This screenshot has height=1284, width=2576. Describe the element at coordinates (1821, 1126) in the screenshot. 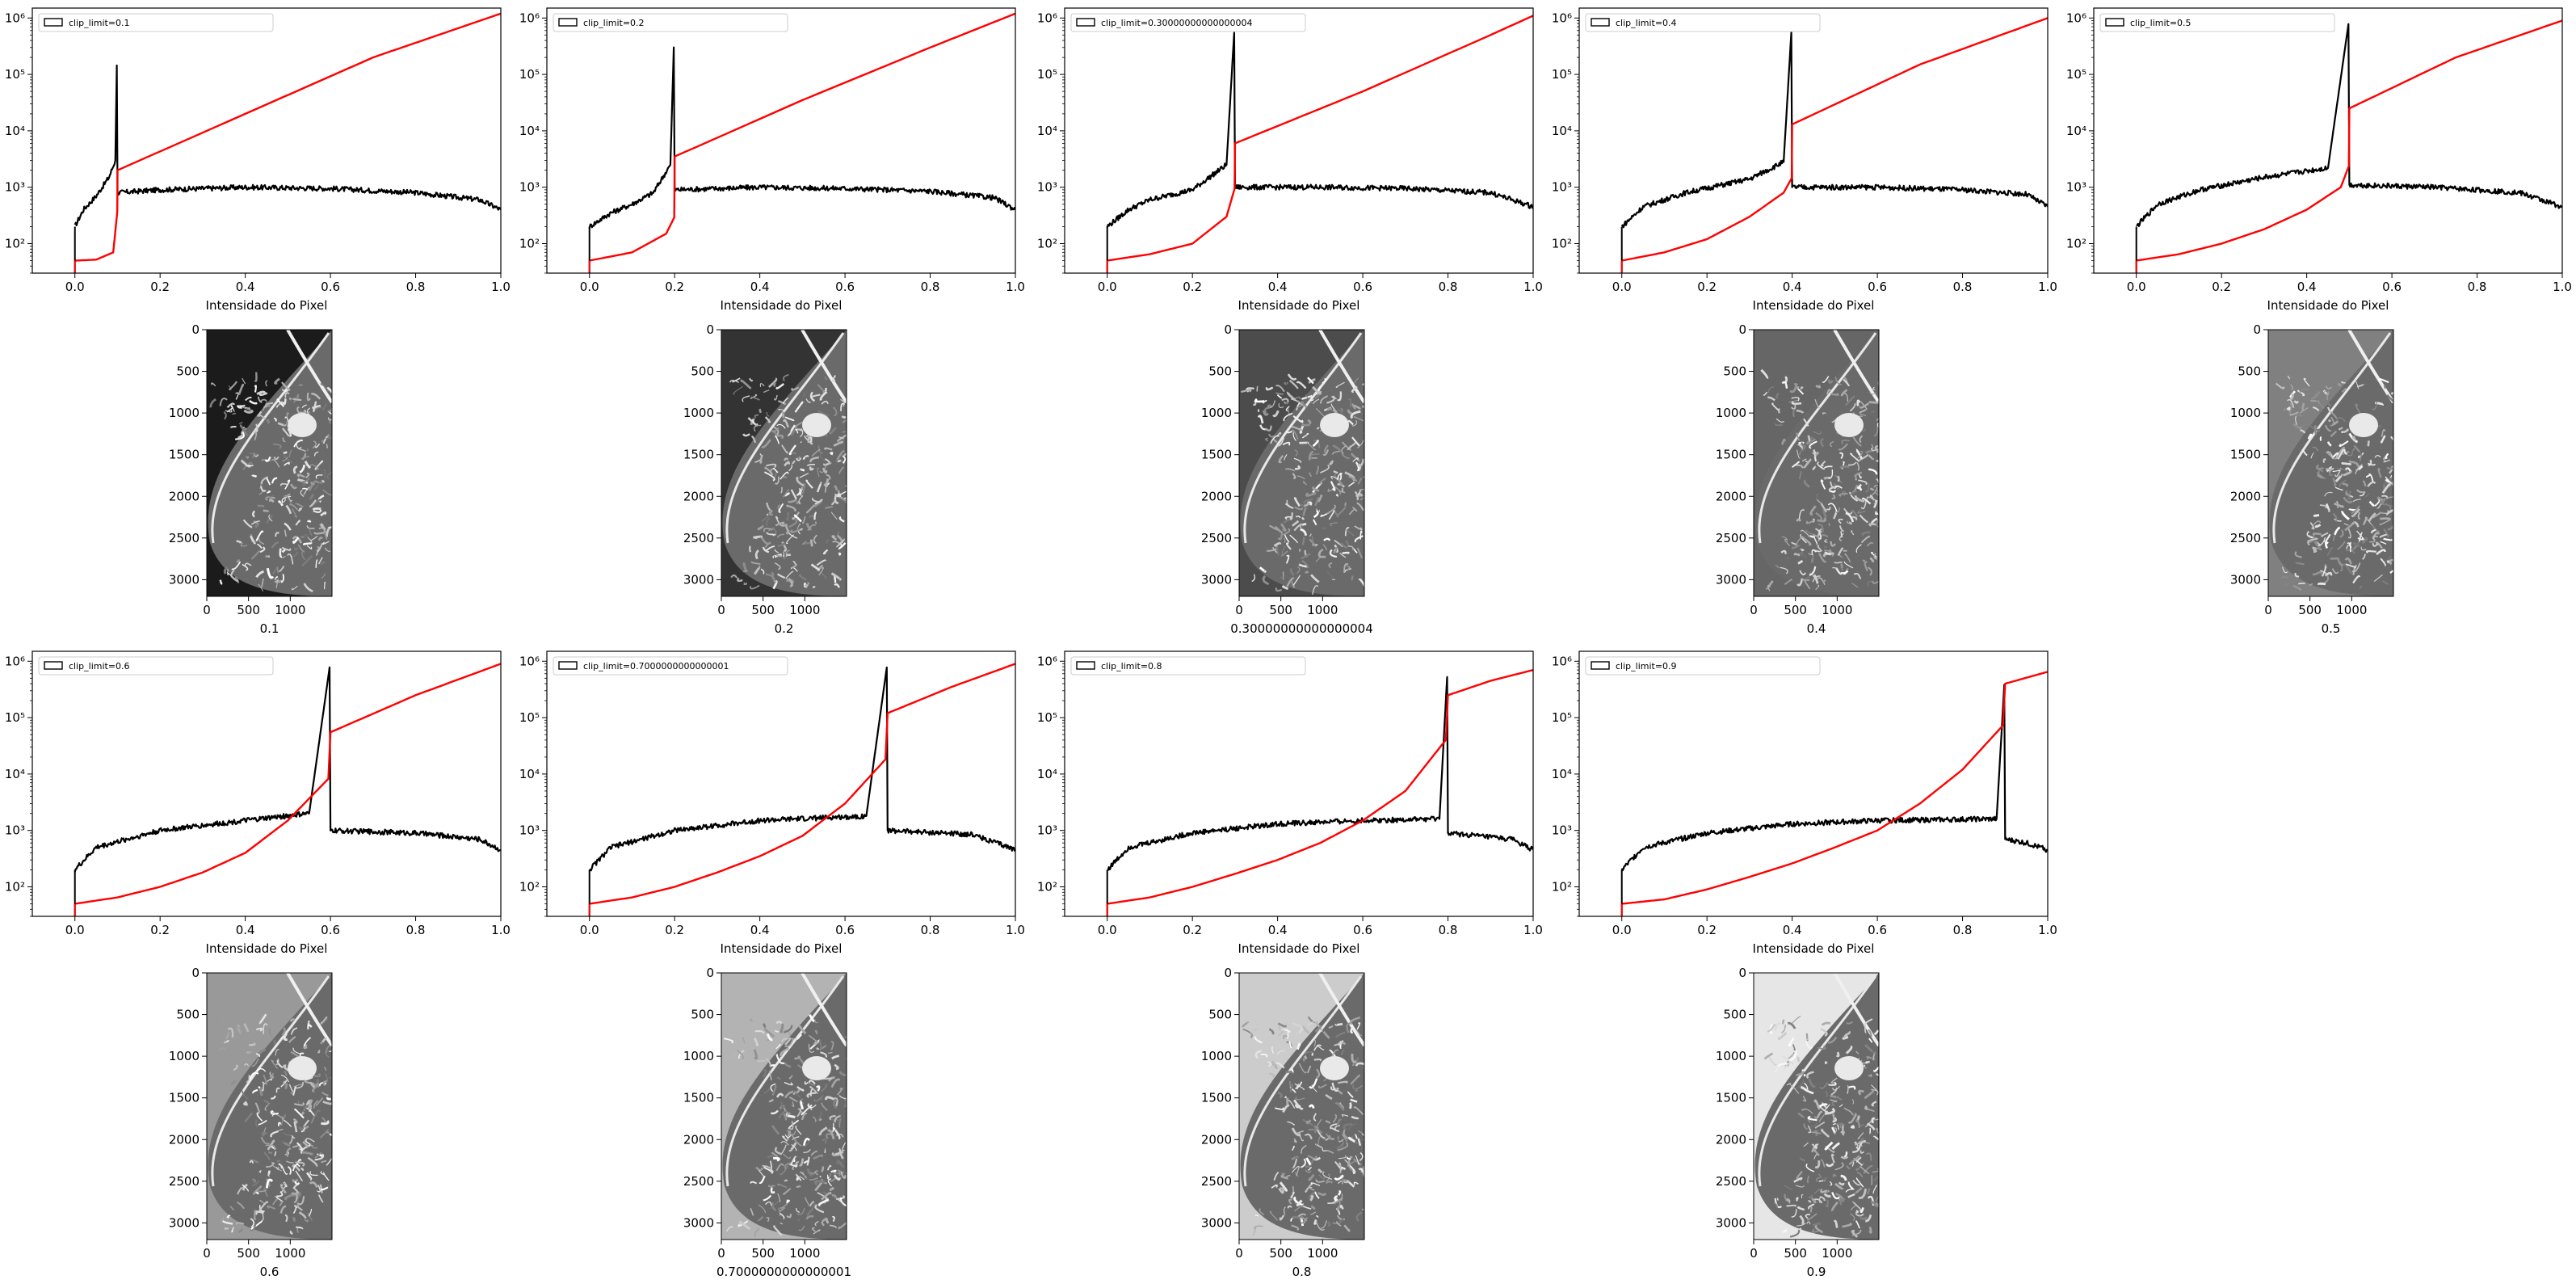

I see `parenchyma` at that location.